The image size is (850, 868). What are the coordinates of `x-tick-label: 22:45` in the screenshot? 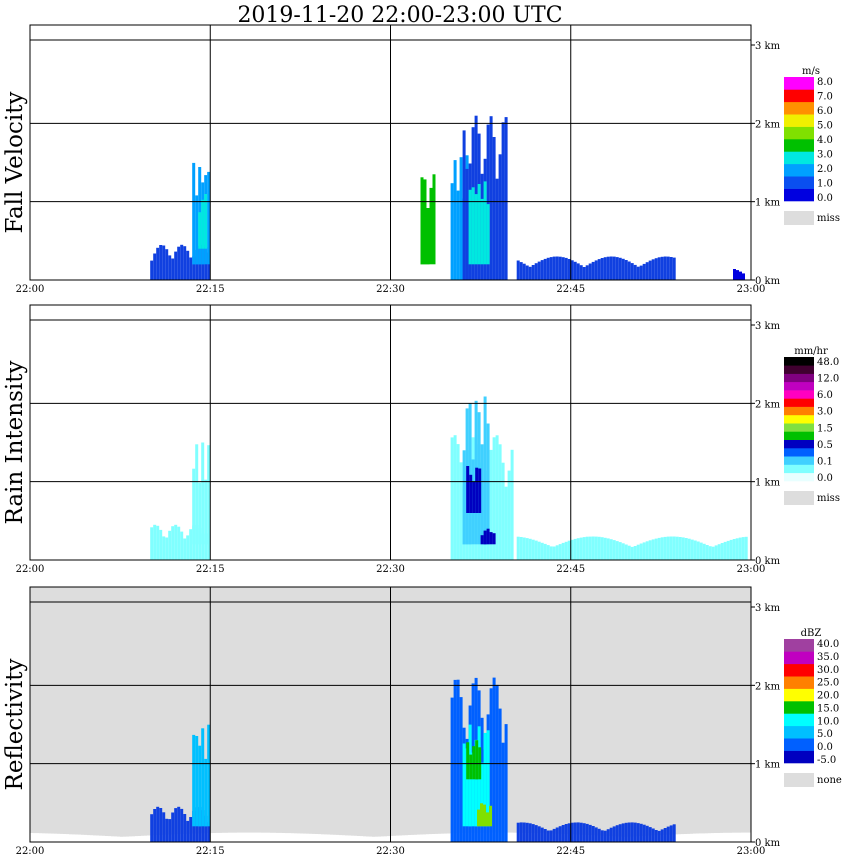 It's located at (570, 289).